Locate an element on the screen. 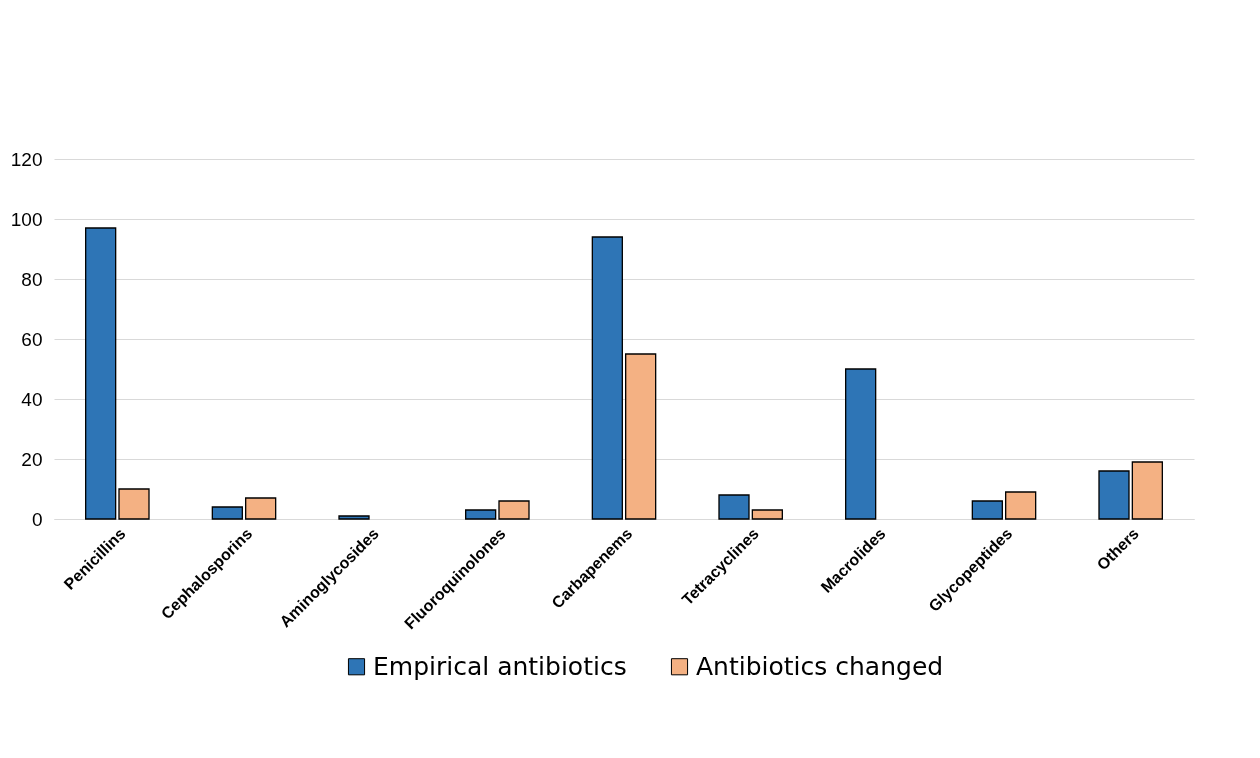  legend-label: Empirical antibiotics is located at coordinates (500, 666).